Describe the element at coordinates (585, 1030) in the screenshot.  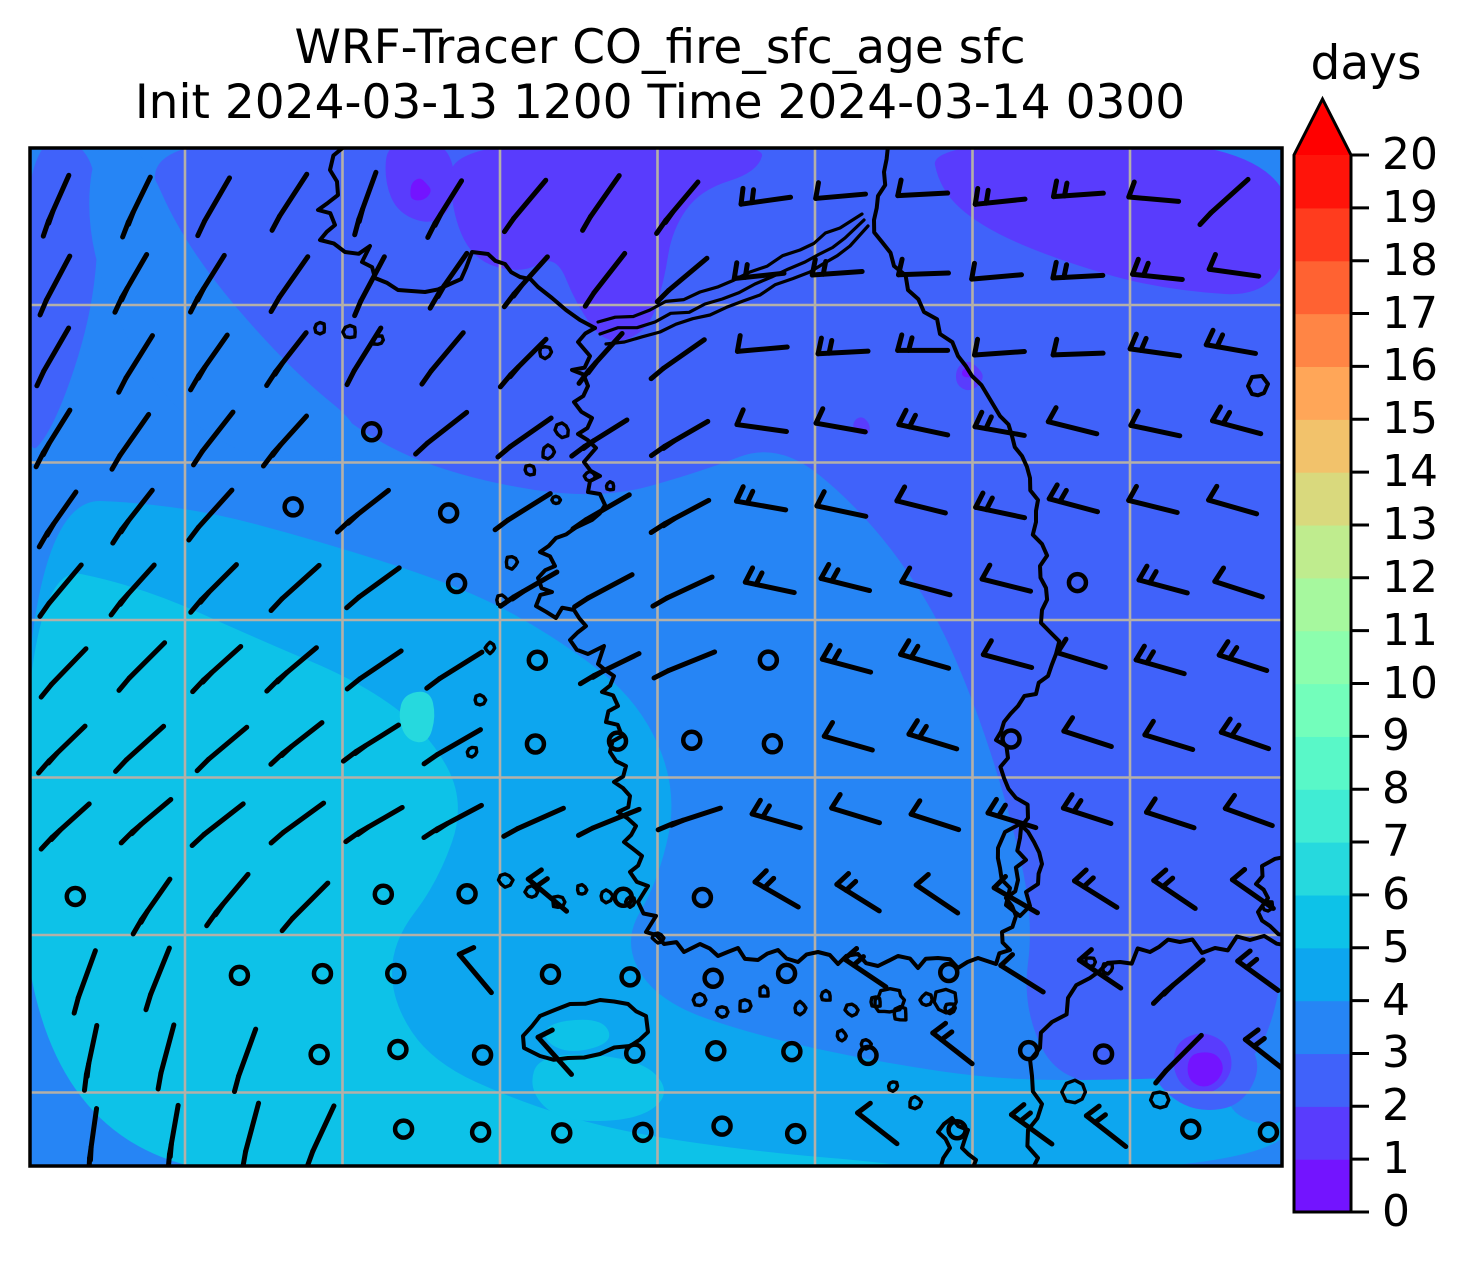
I see `coast-jeju-island` at that location.